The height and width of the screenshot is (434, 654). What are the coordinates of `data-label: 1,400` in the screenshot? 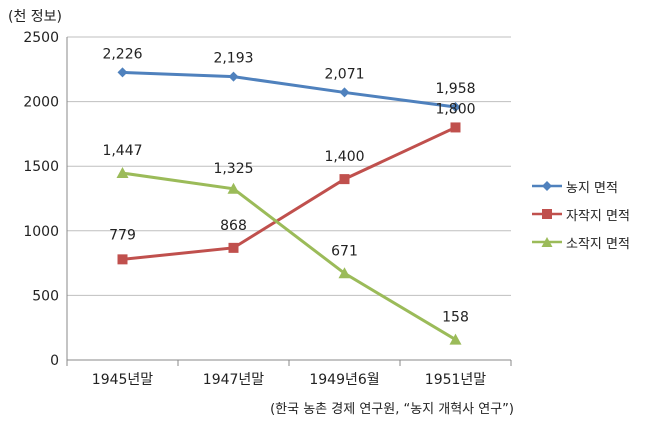 It's located at (344, 157).